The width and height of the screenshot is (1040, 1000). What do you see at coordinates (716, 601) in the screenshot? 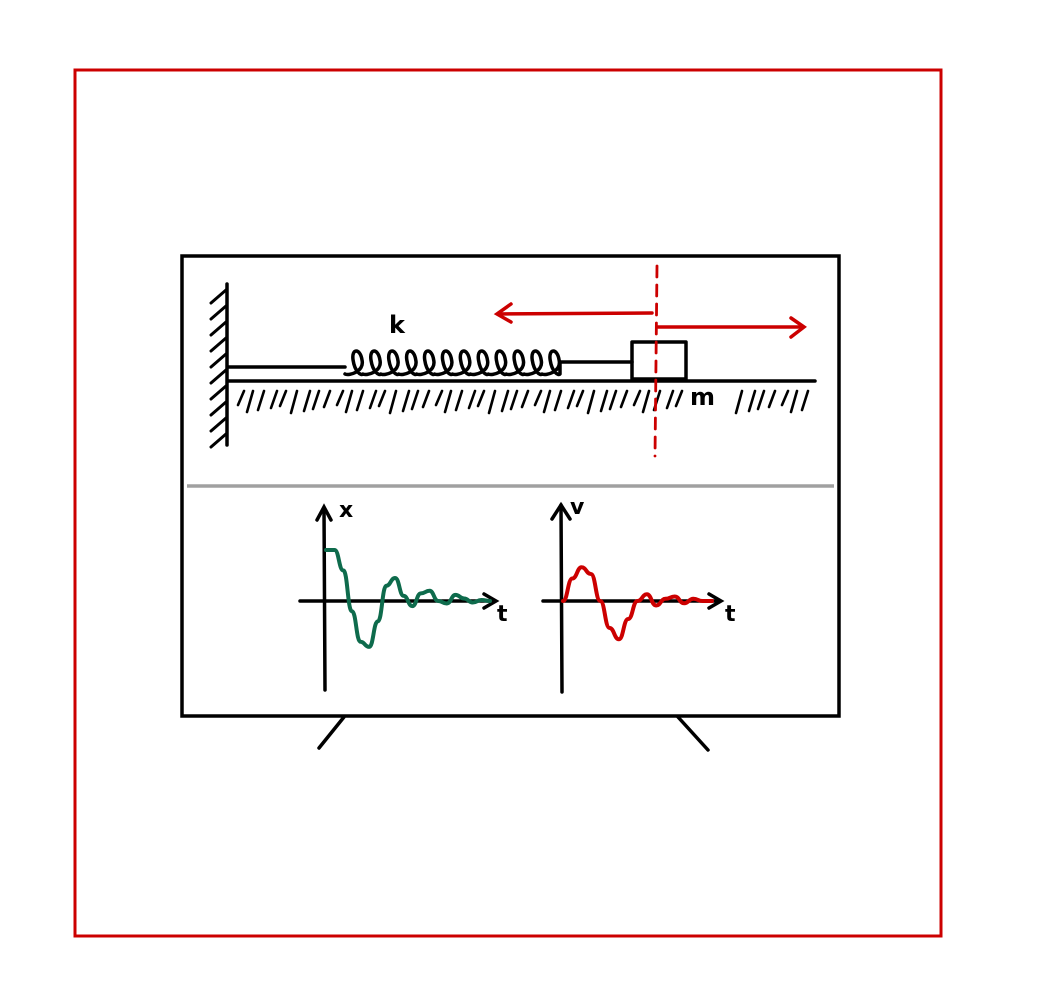
I see `velocity-graph-x-arrow` at bounding box center [716, 601].